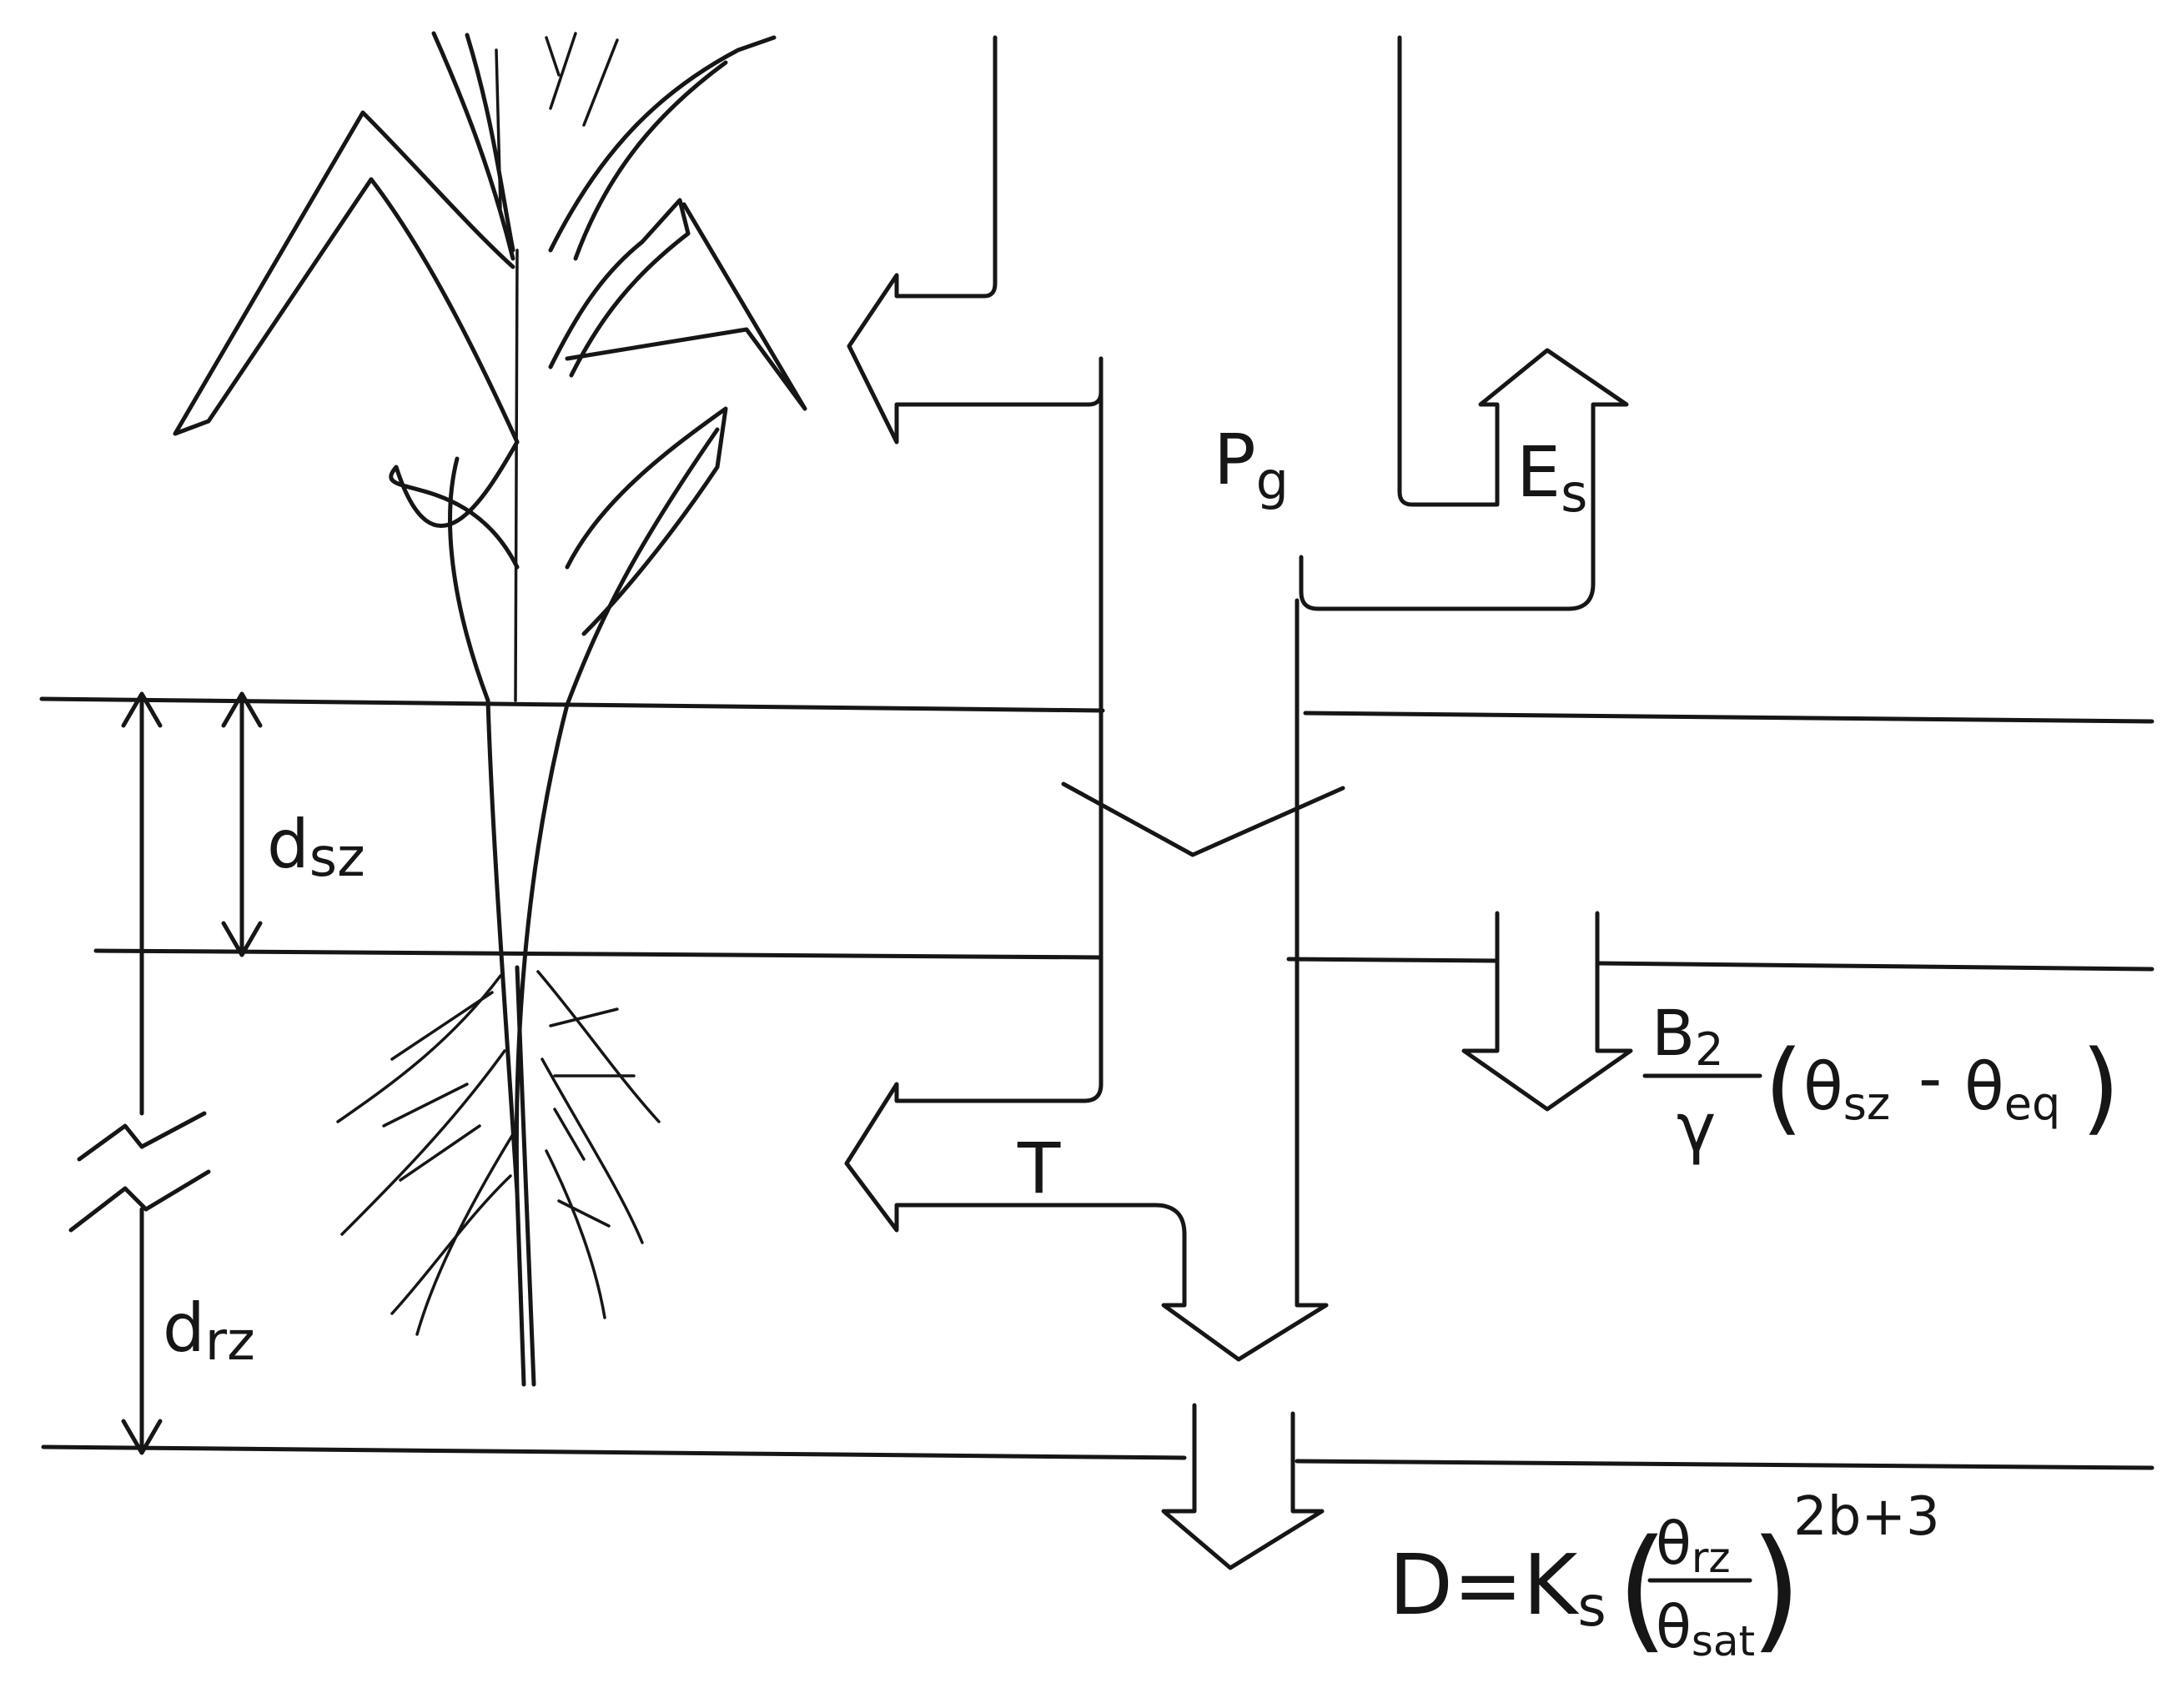 The image size is (2172, 1708). What do you see at coordinates (1784, 1088) in the screenshot?
I see `exchange-open-paren: (` at bounding box center [1784, 1088].